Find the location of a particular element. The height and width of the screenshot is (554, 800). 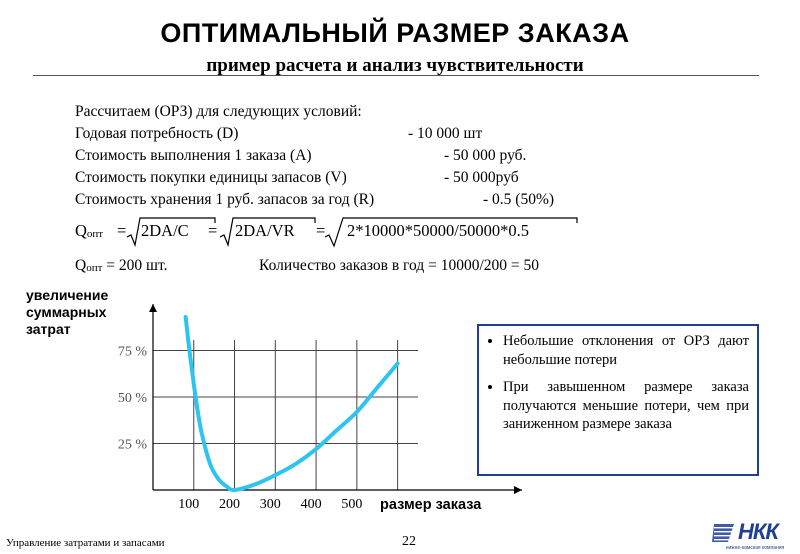

formula-eq-1: = is located at coordinates (122, 230).